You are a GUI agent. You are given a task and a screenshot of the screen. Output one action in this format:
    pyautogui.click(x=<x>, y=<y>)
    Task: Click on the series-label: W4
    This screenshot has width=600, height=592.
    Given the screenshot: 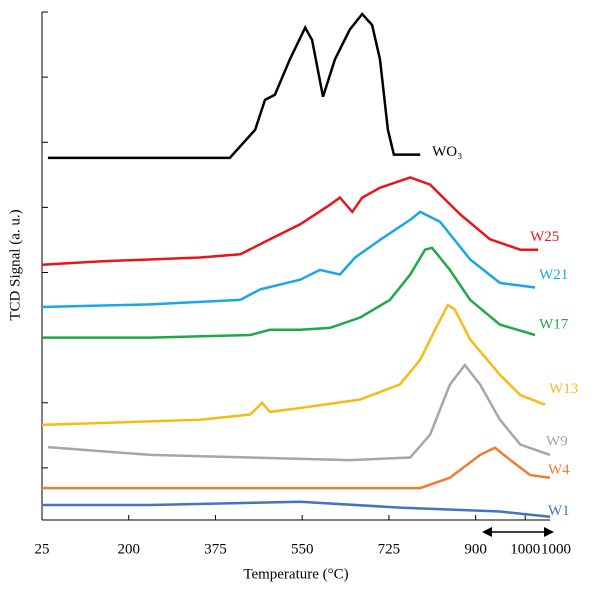 What is the action you would take?
    pyautogui.click(x=559, y=470)
    